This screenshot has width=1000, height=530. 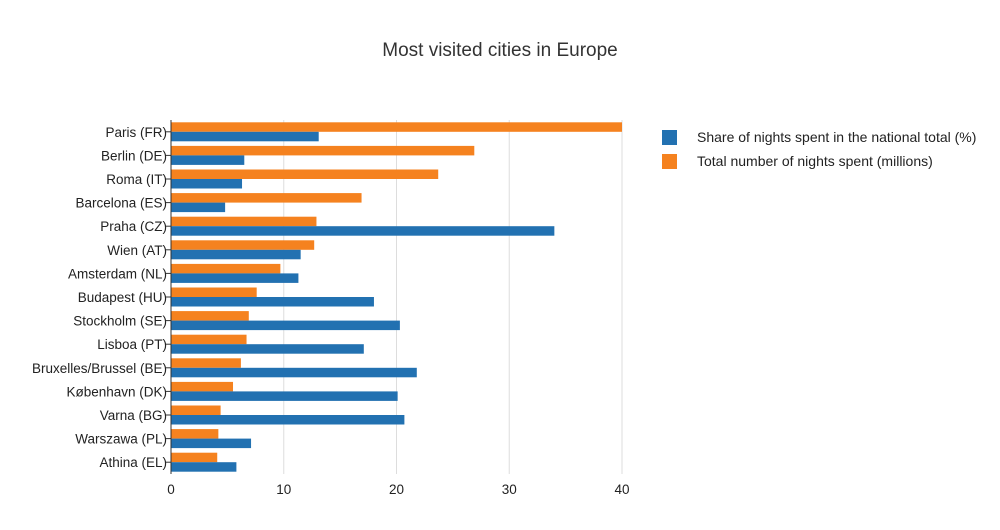 What do you see at coordinates (133, 415) in the screenshot?
I see `category-label: Varna (BG)` at bounding box center [133, 415].